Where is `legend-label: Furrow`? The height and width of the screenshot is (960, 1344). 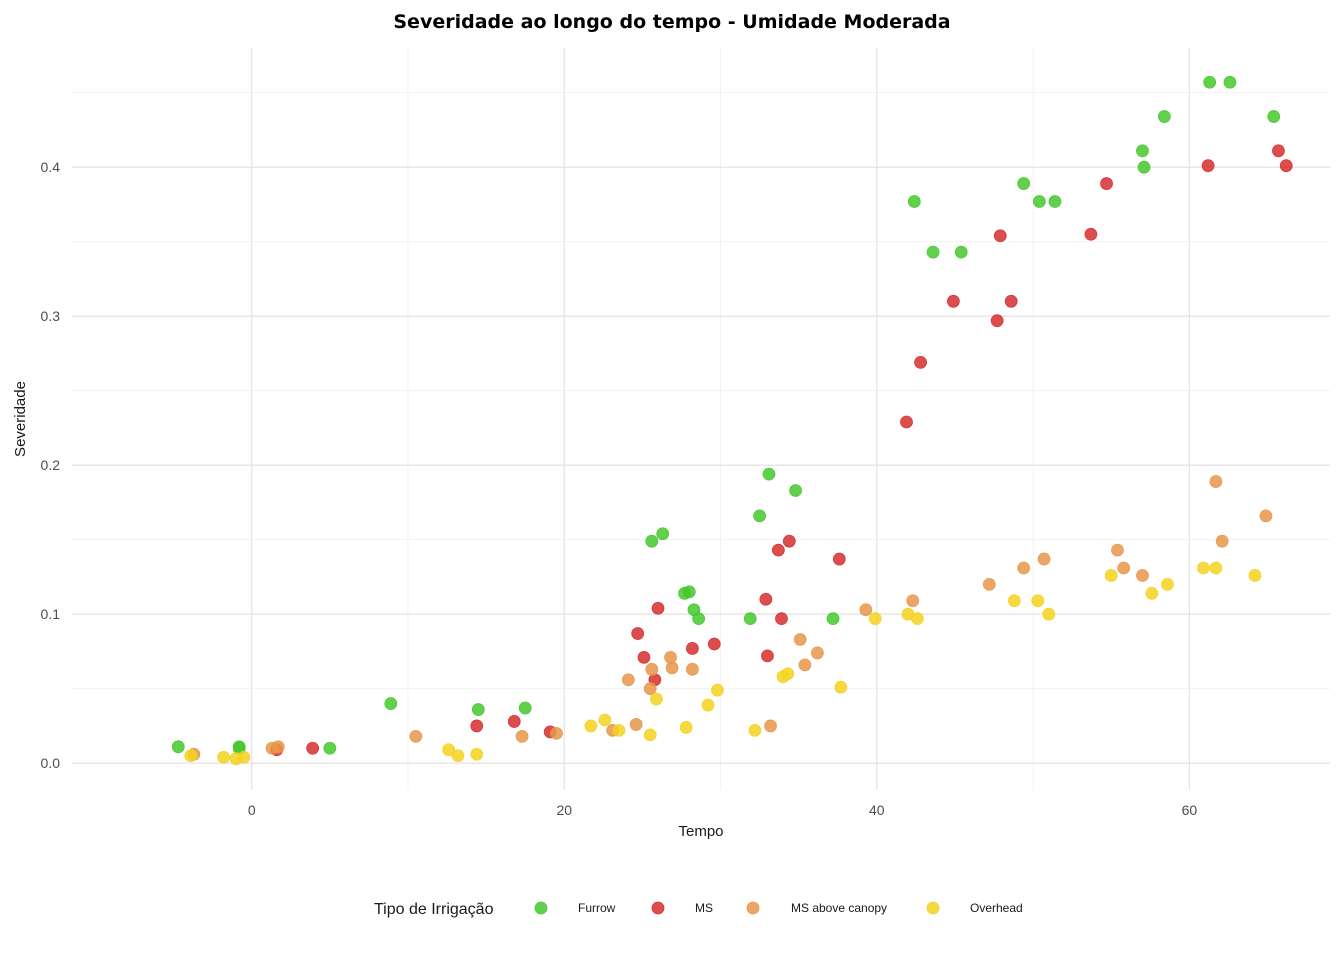 legend-label: Furrow is located at coordinates (597, 908).